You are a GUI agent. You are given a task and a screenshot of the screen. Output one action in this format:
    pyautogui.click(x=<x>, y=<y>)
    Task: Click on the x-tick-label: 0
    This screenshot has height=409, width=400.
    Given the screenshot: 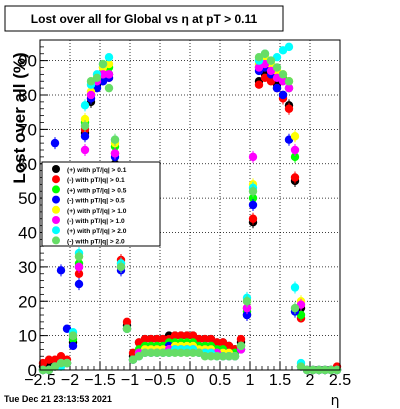 What is the action you would take?
    pyautogui.click(x=190, y=380)
    